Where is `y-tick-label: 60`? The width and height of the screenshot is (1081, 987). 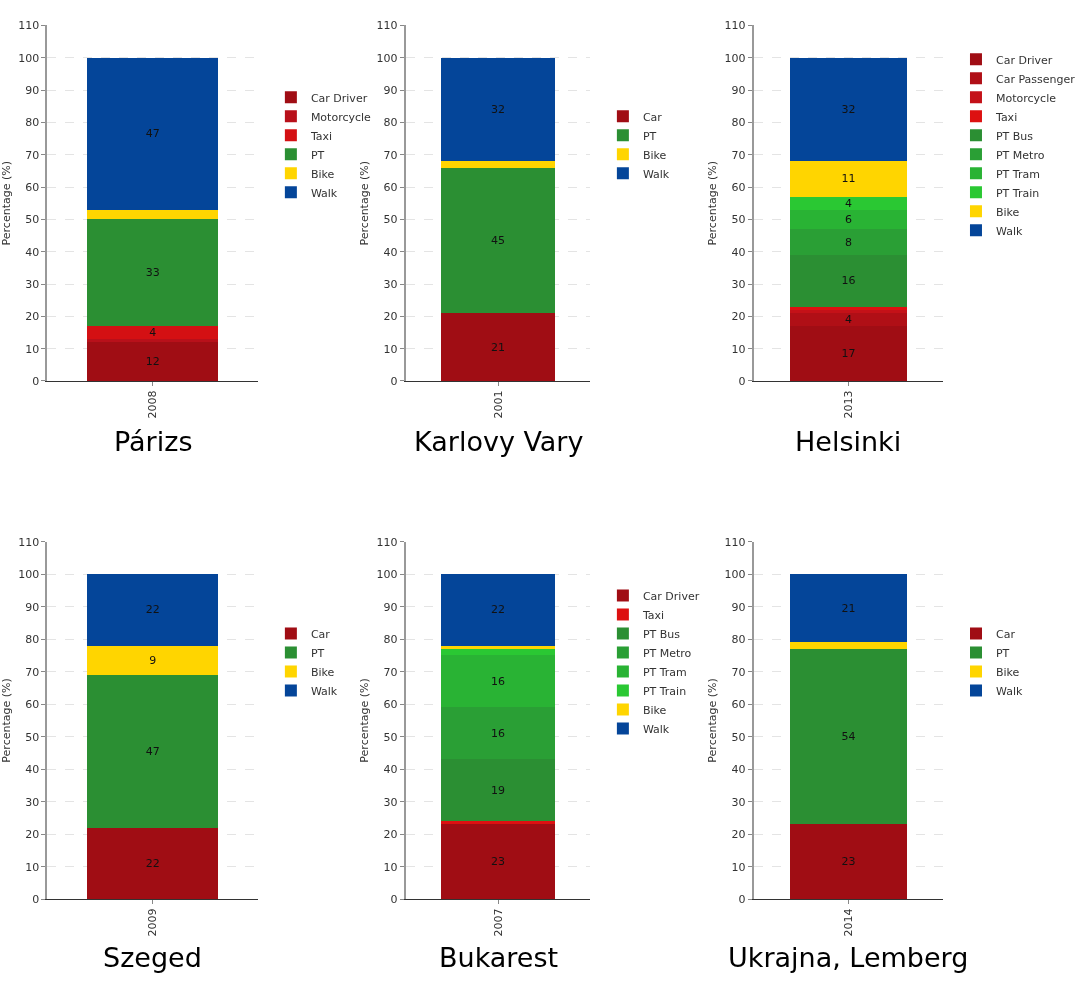 y-tick-label: 60 is located at coordinates (738, 187).